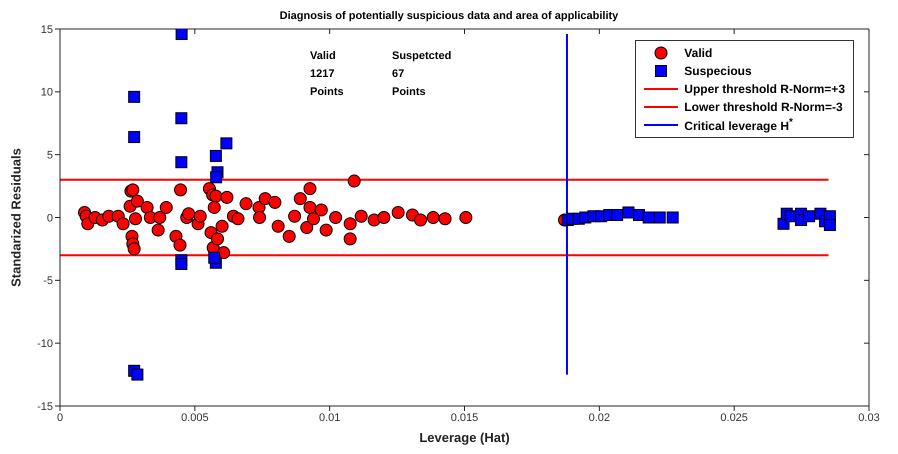  Describe the element at coordinates (449, 16) in the screenshot. I see `chart-title: Diagnosis of potentially suspicious data and area of applicability` at that location.